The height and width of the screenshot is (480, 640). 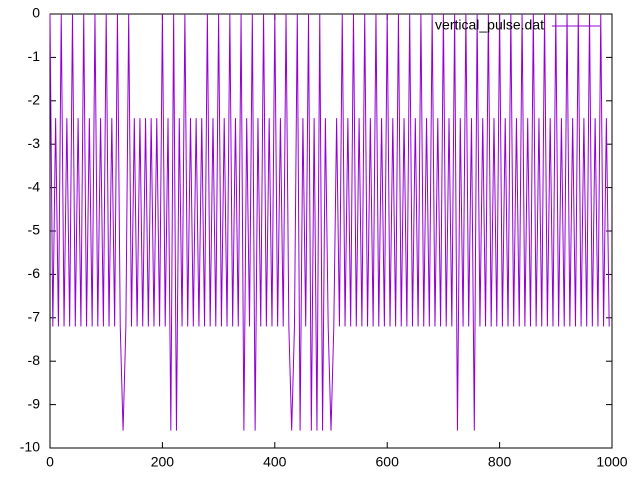 I want to click on y-tick-label: -8, so click(x=34, y=360).